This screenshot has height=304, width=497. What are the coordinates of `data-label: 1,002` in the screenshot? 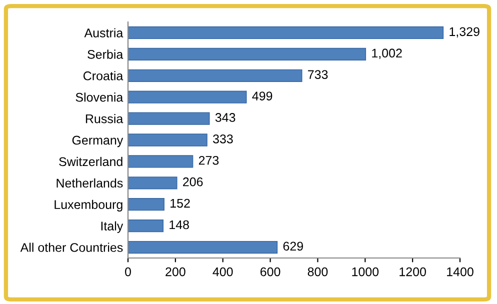 It's located at (387, 54).